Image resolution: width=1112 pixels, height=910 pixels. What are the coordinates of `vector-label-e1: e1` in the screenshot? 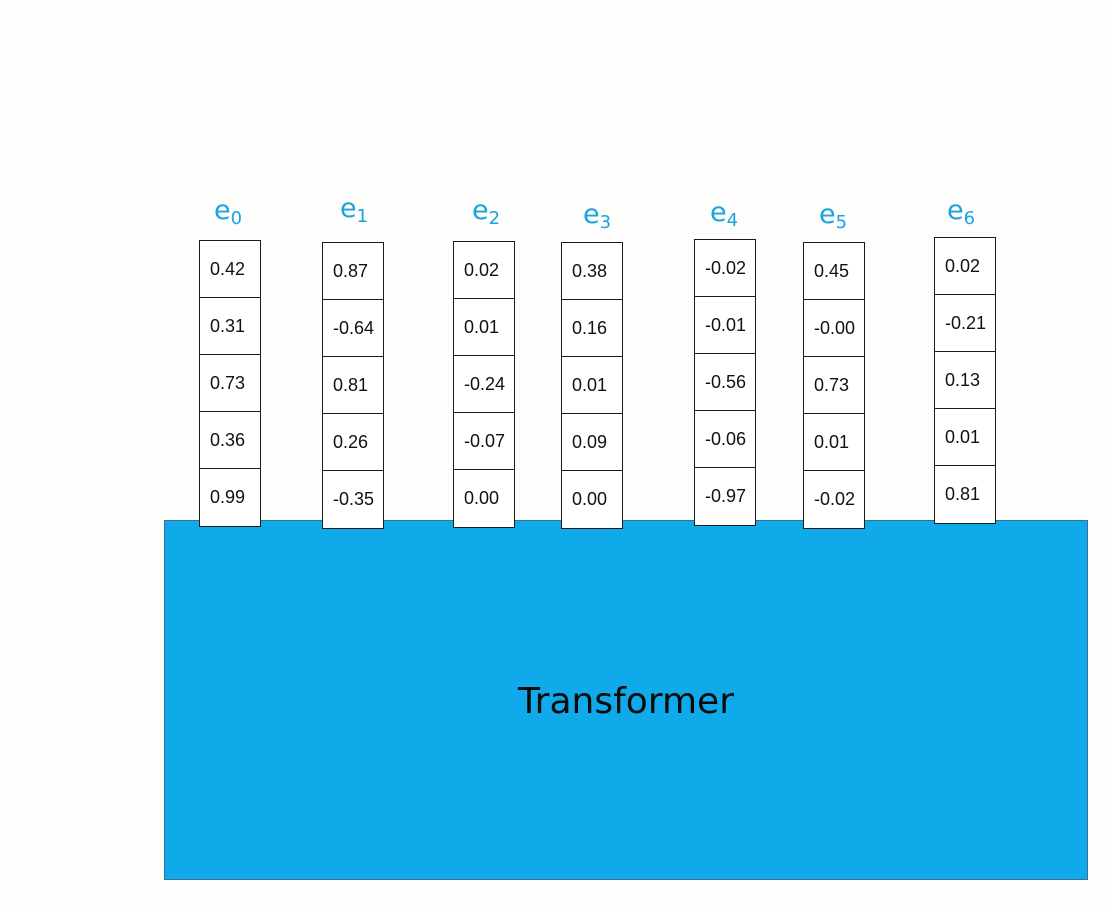 It's located at (354, 210).